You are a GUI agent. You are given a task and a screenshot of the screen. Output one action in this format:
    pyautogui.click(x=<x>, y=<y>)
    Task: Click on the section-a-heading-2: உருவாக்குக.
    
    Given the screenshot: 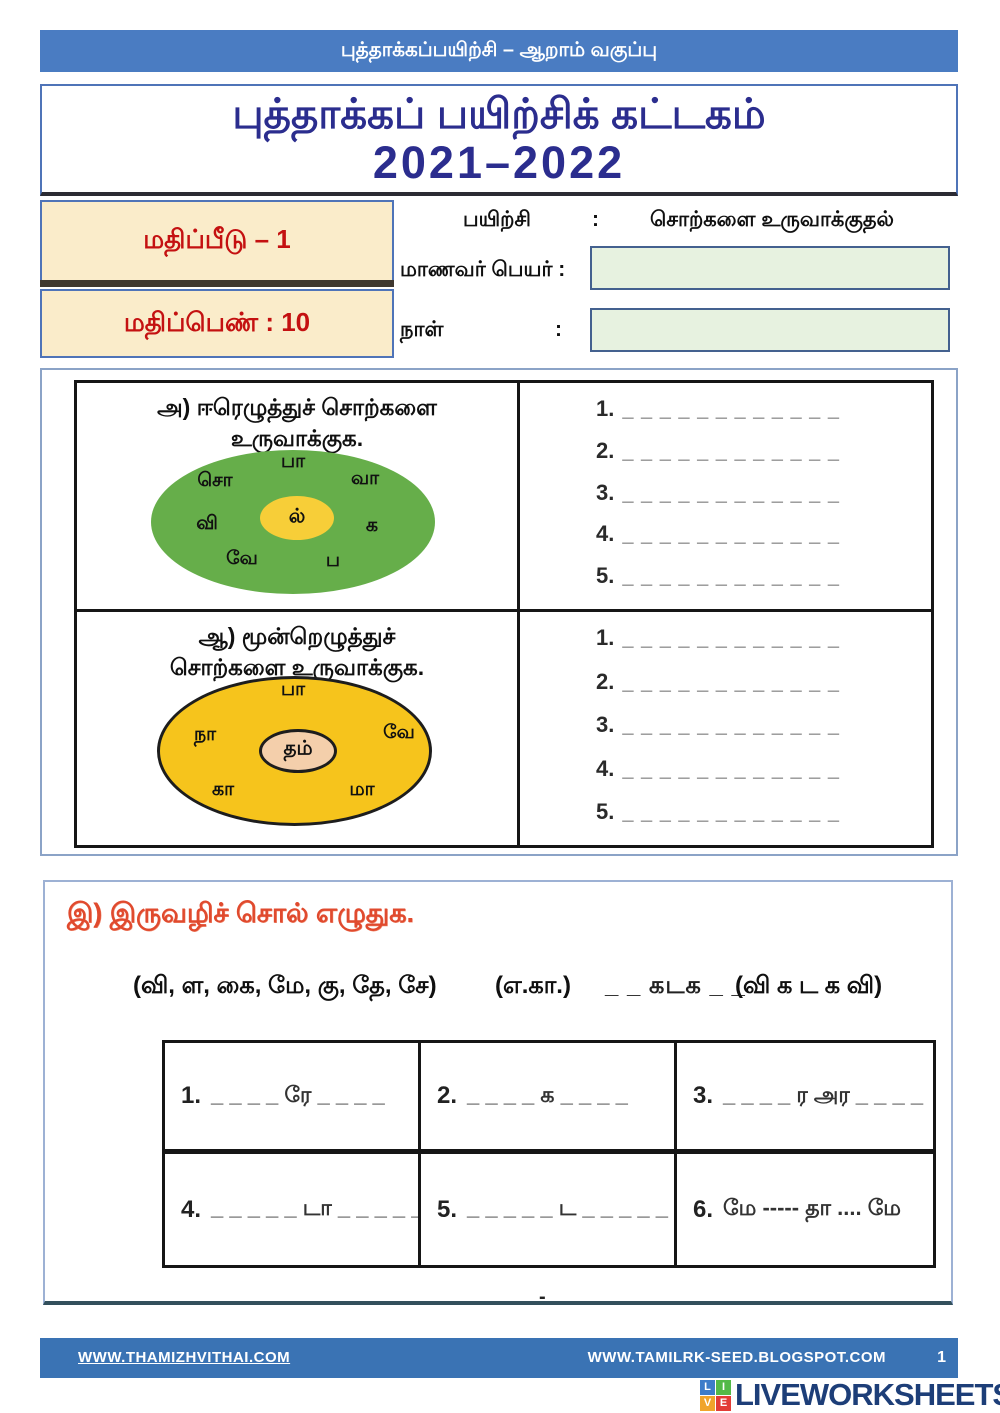 What is the action you would take?
    pyautogui.click(x=297, y=438)
    